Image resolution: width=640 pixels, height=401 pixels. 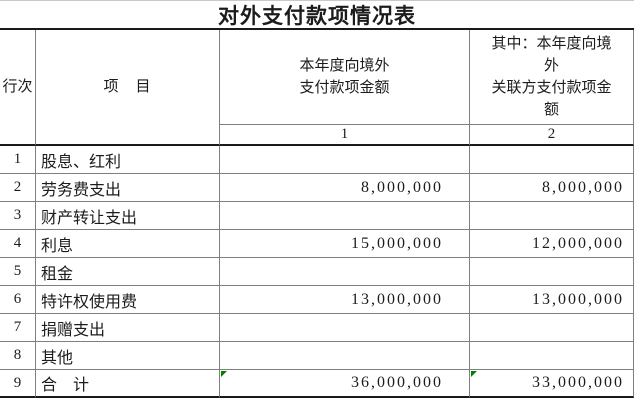 I want to click on header-item: 项 目, so click(x=128, y=88).